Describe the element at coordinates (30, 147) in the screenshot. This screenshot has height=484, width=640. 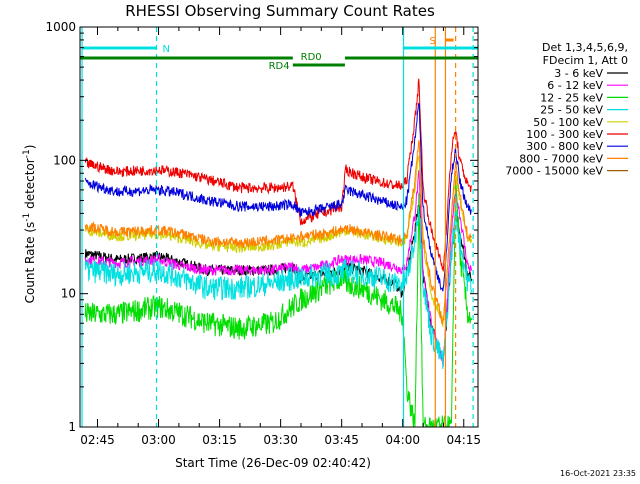
I see `y-axis-label-end: )` at that location.